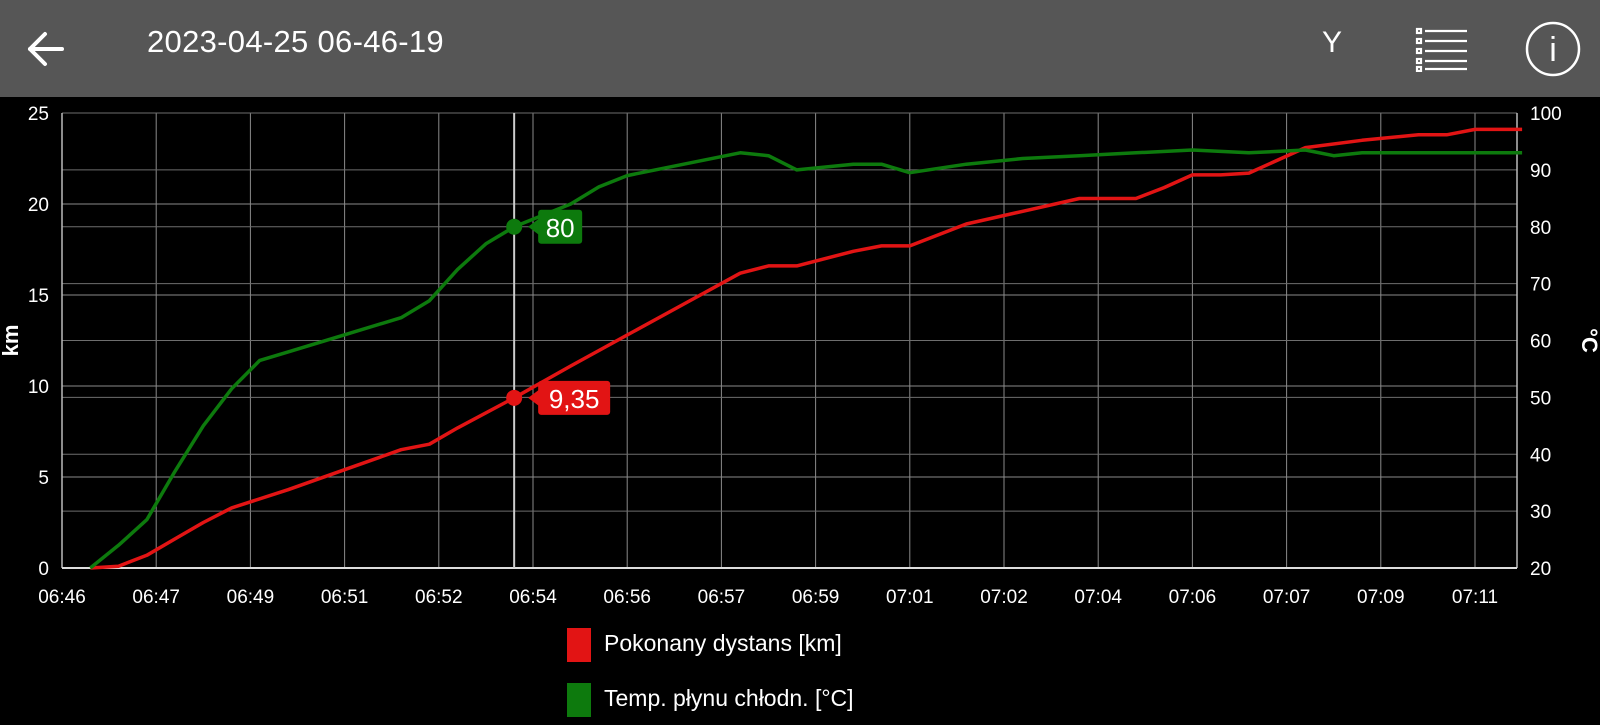 The height and width of the screenshot is (725, 1600). Describe the element at coordinates (1588, 340) in the screenshot. I see `y-axis-right-title: °C` at that location.